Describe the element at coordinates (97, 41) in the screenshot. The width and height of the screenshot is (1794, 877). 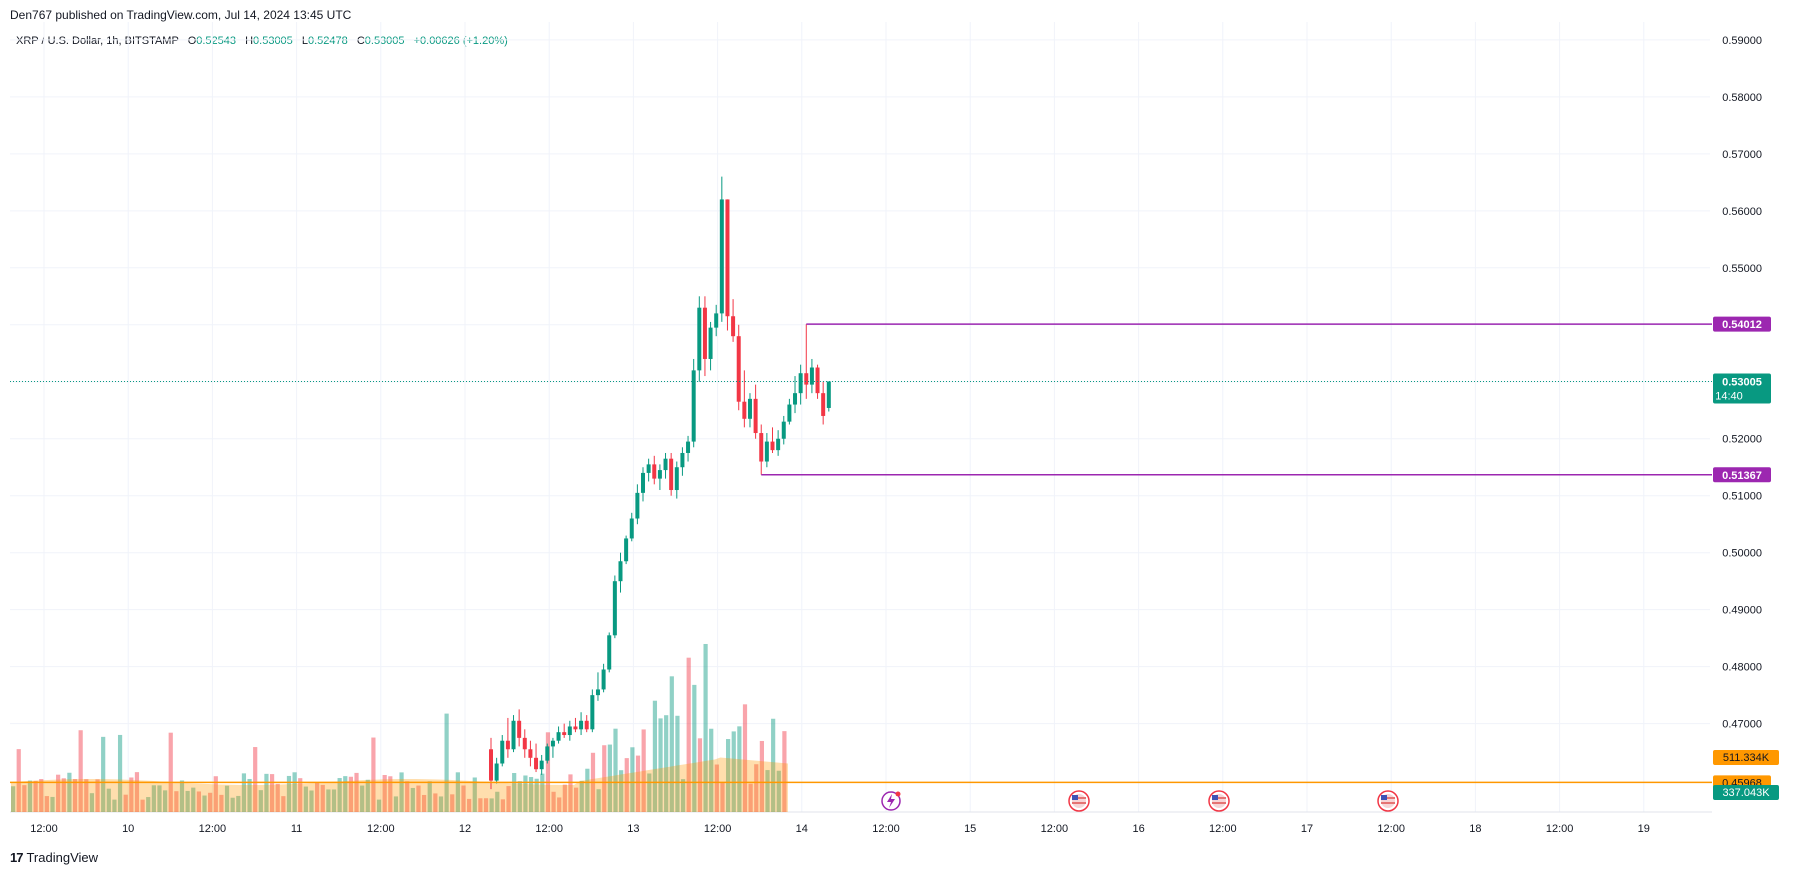
I see `symbol-name: XRP / U.S. Dollar, 1h, BITSTAMP` at that location.